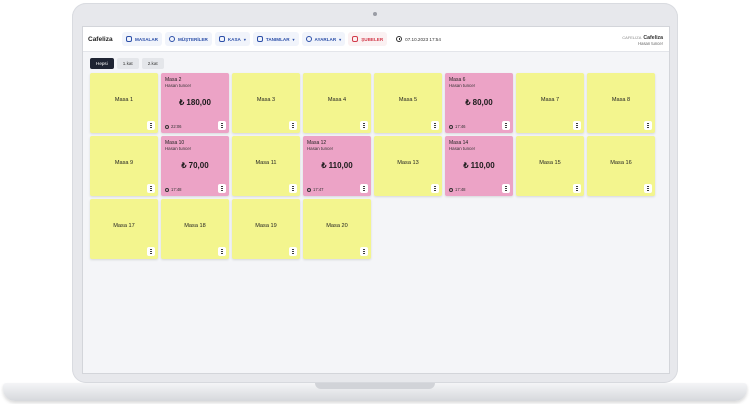 The height and width of the screenshot is (404, 750). Describe the element at coordinates (621, 103) in the screenshot. I see `table-card: Masa 8` at that location.